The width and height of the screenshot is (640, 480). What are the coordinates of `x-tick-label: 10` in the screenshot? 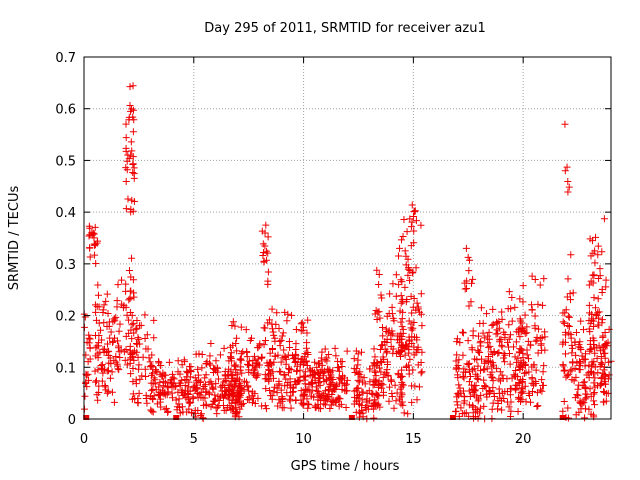 It's located at (303, 439).